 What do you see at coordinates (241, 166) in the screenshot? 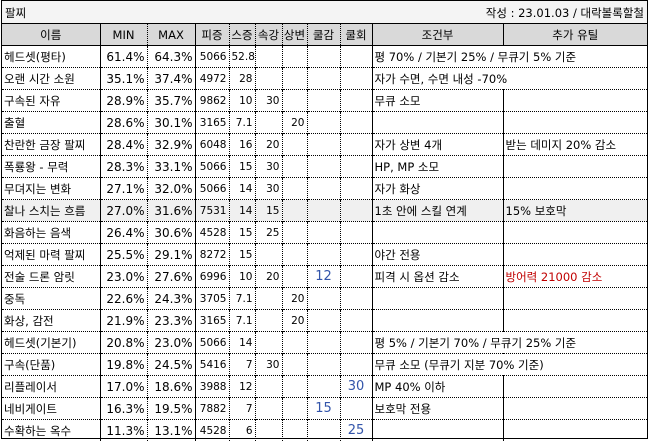
I see `cell-sj: 15` at bounding box center [241, 166].